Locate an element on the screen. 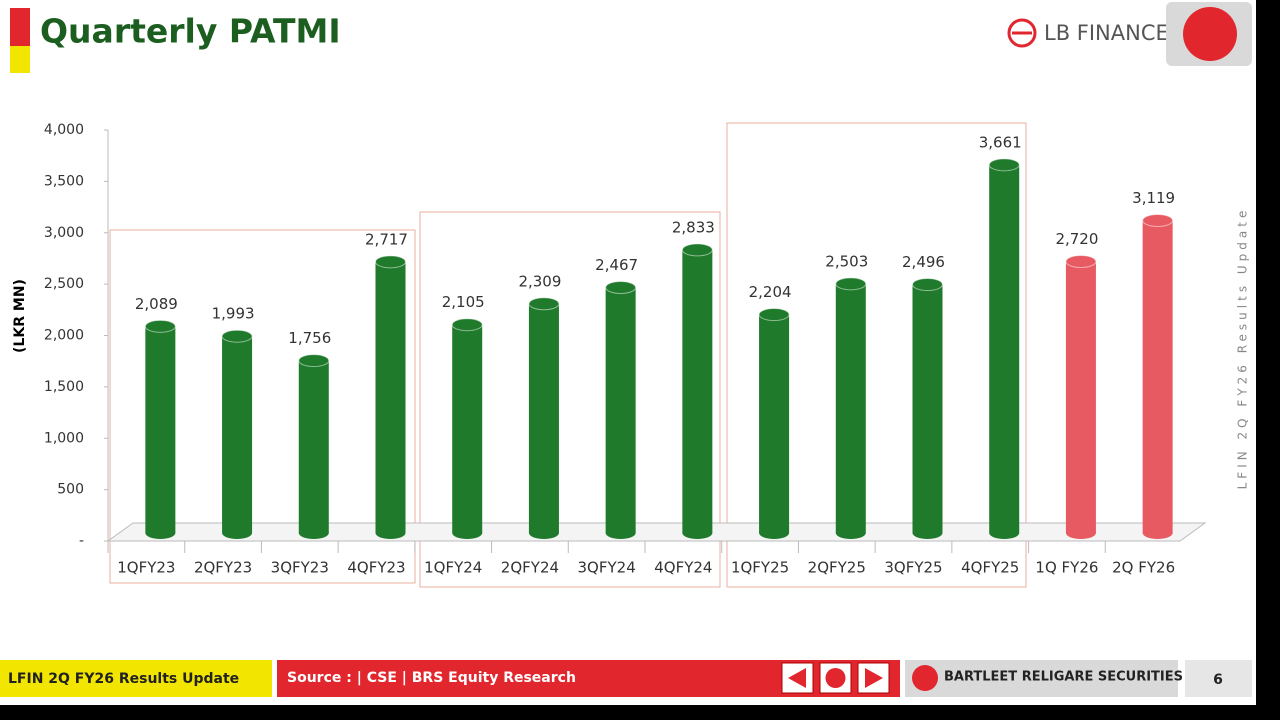 Image resolution: width=1280 pixels, height=720 pixels. y-tick-label: 2,500 is located at coordinates (64, 284).